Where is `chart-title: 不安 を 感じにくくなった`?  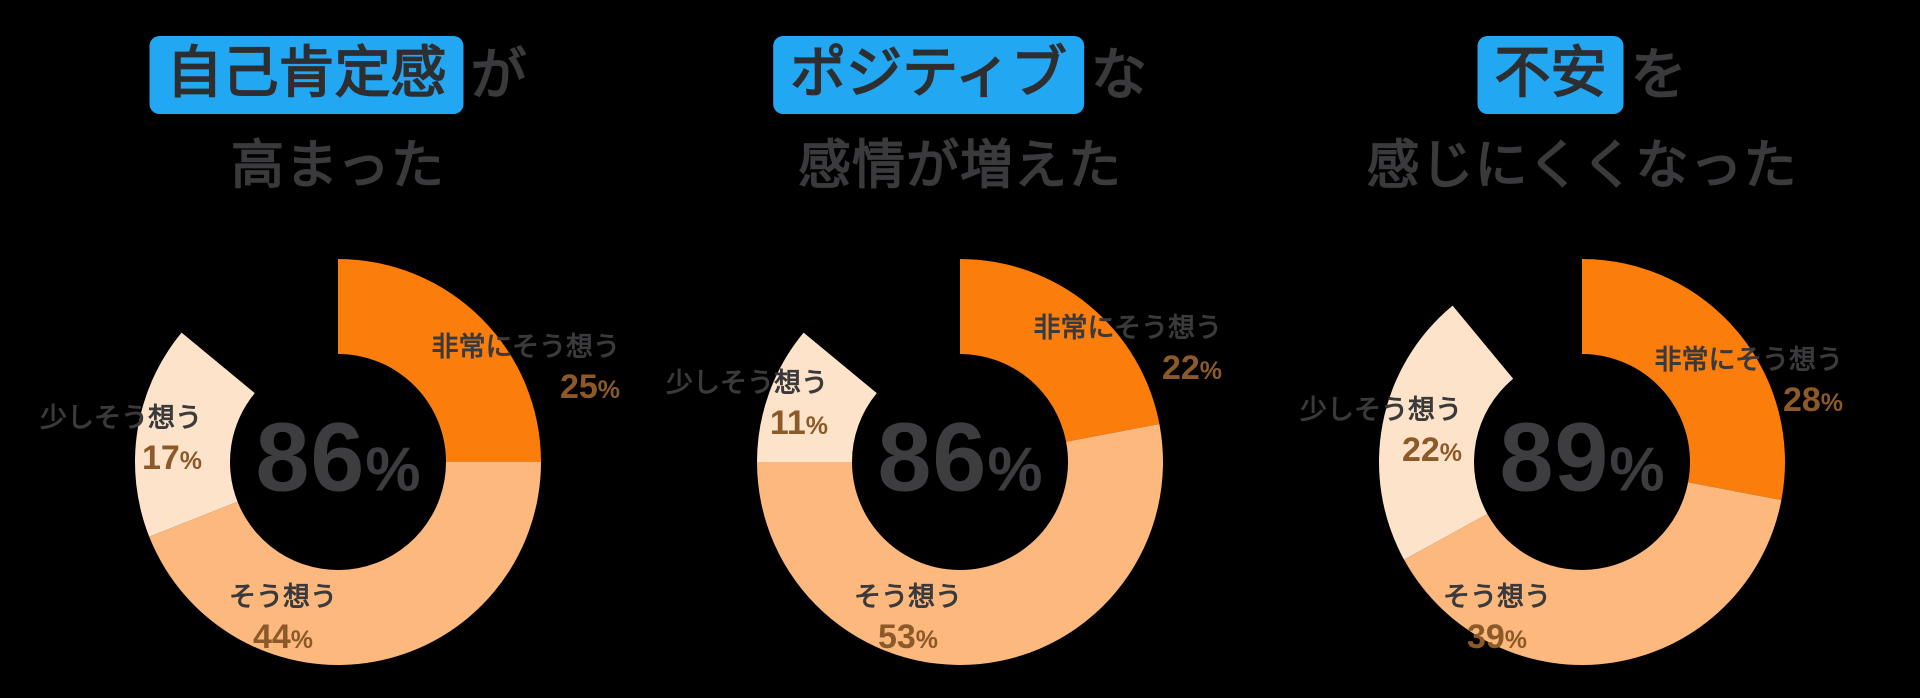 chart-title: 不安 を 感じにくくなった is located at coordinates (1582, 117).